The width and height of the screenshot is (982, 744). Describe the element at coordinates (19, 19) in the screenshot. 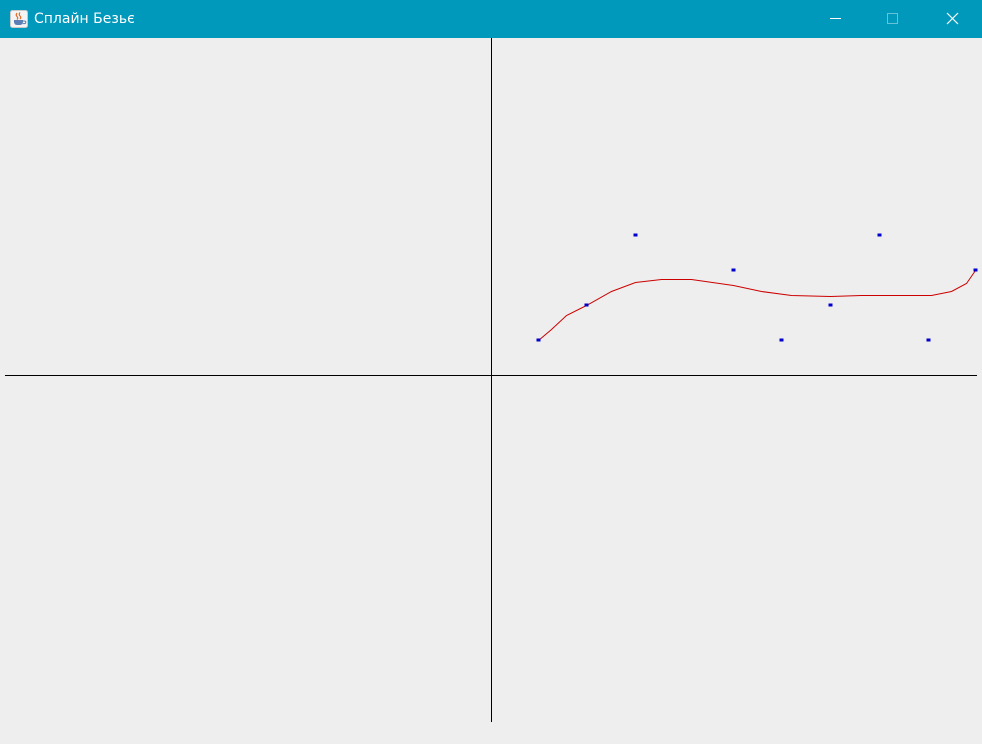

I see `java-cup-icon` at that location.